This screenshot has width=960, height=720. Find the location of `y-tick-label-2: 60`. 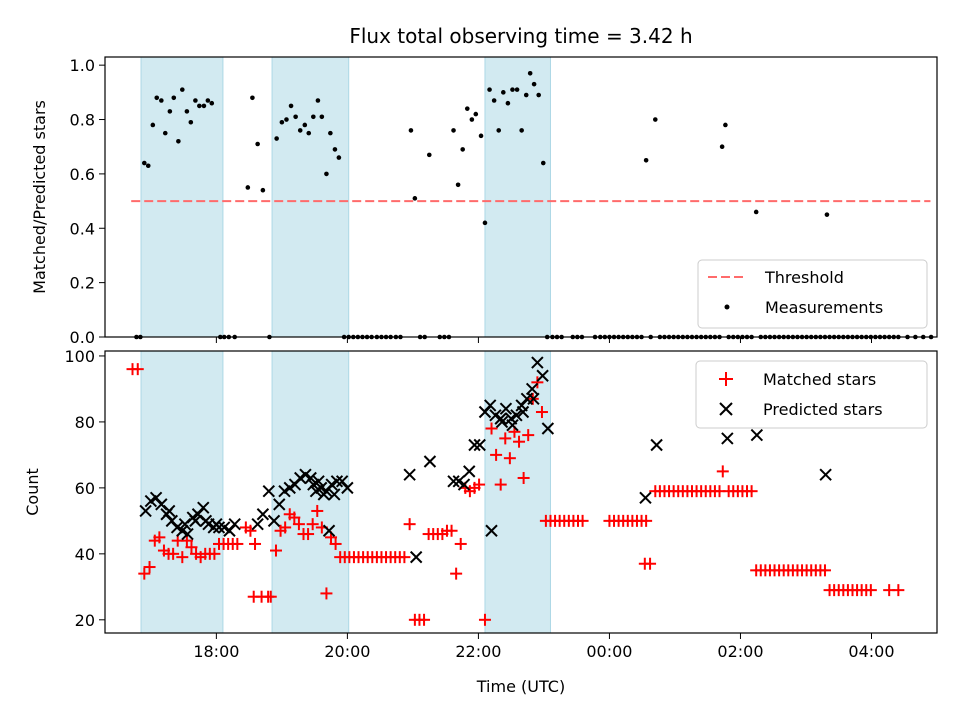

y-tick-label-2: 60 is located at coordinates (85, 488).